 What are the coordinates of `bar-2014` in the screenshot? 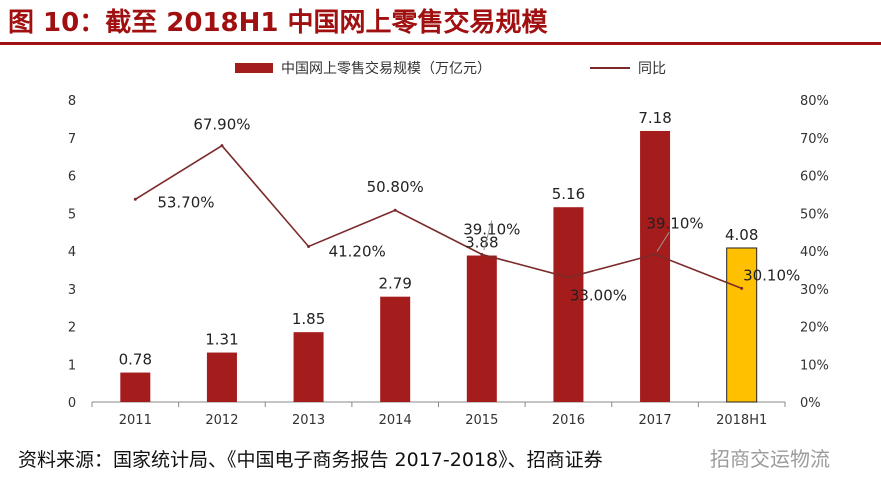 It's located at (395, 349).